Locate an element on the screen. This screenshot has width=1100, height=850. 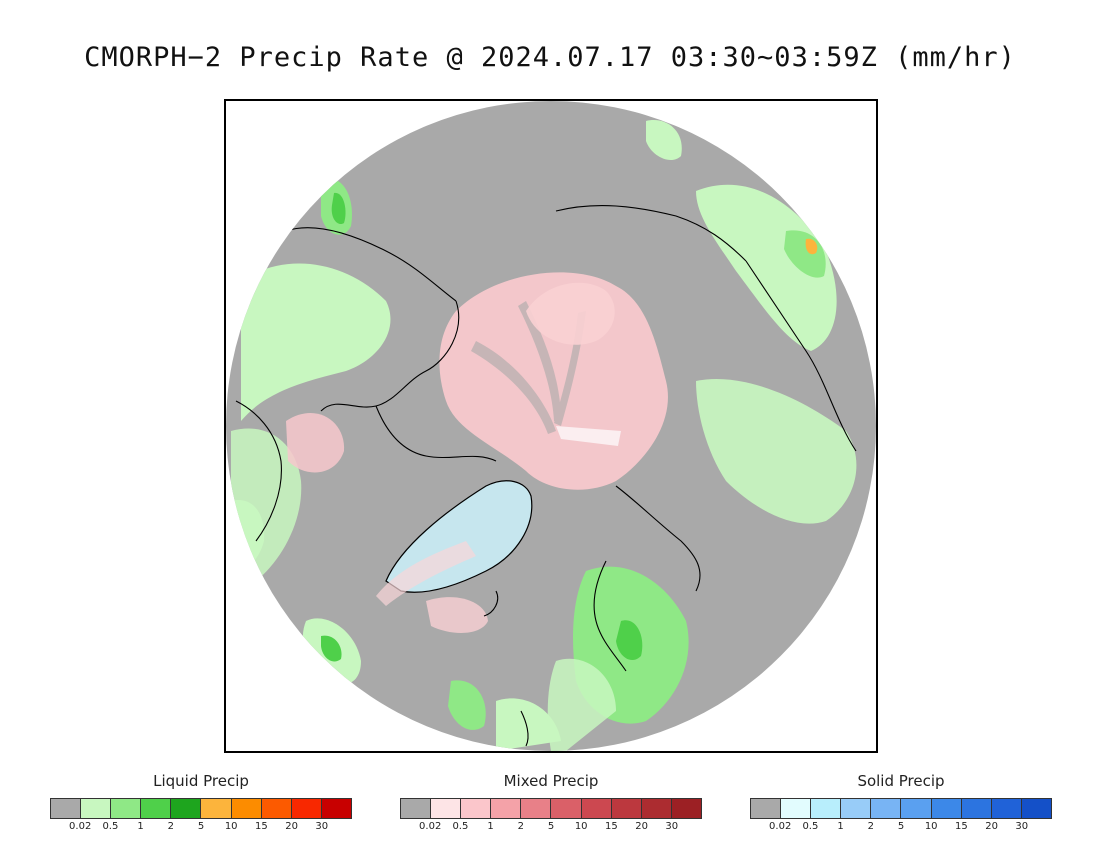
legend-solid-bar is located at coordinates (901, 808).